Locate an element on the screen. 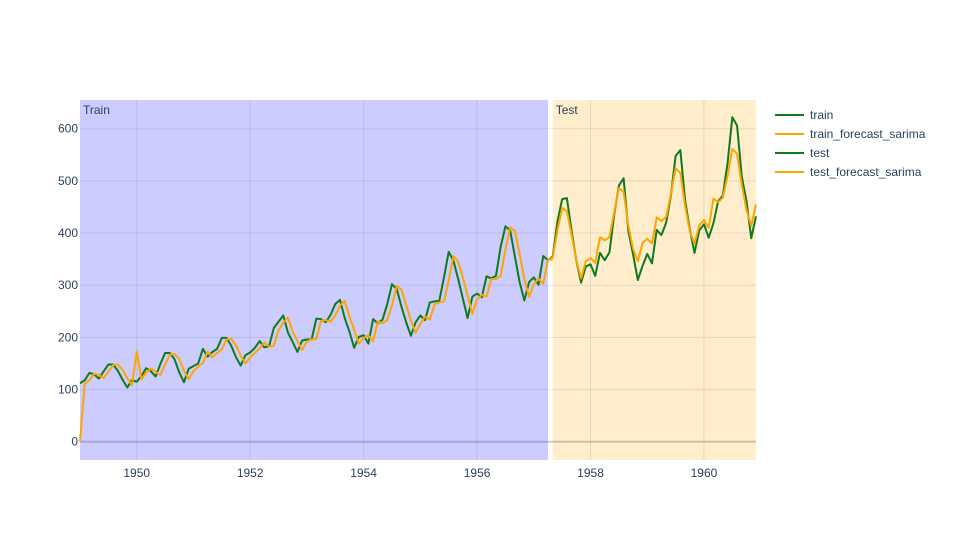  legend-item-test: test is located at coordinates (802, 153).